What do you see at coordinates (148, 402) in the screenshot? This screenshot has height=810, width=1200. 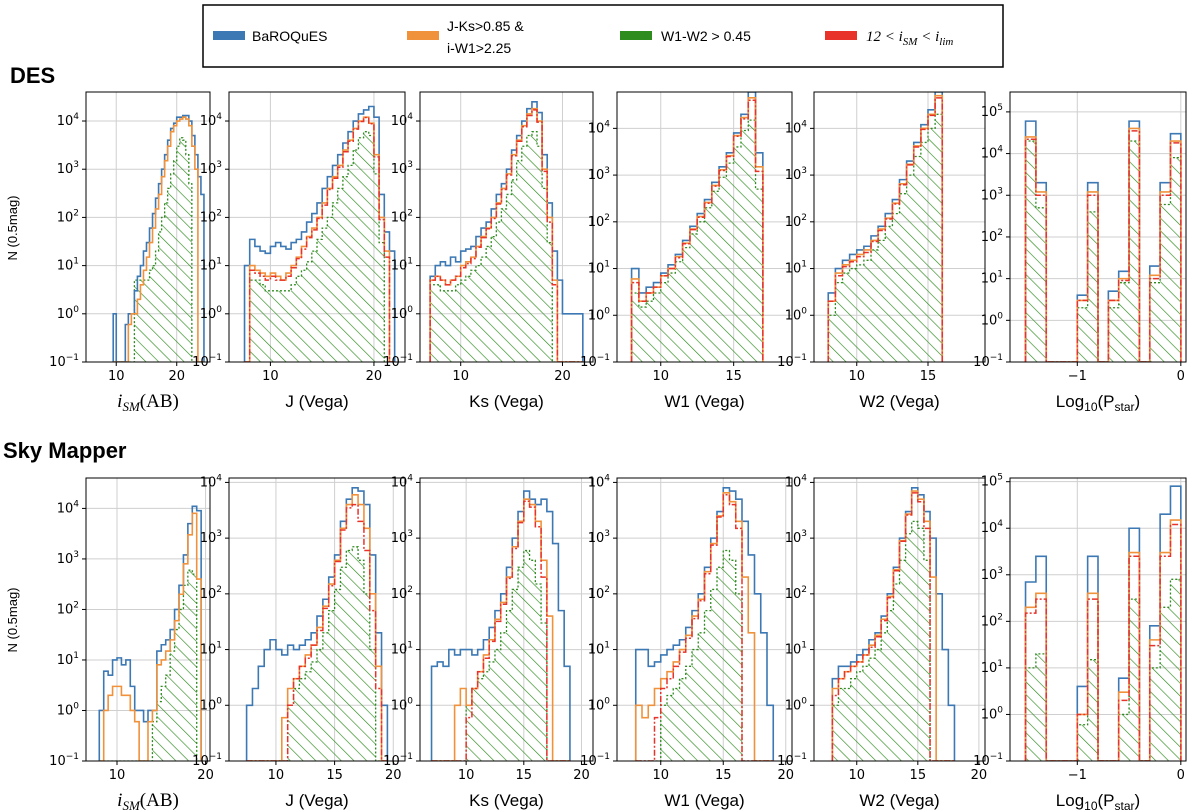 I see `x-axis-label: iSM(AB)` at bounding box center [148, 402].